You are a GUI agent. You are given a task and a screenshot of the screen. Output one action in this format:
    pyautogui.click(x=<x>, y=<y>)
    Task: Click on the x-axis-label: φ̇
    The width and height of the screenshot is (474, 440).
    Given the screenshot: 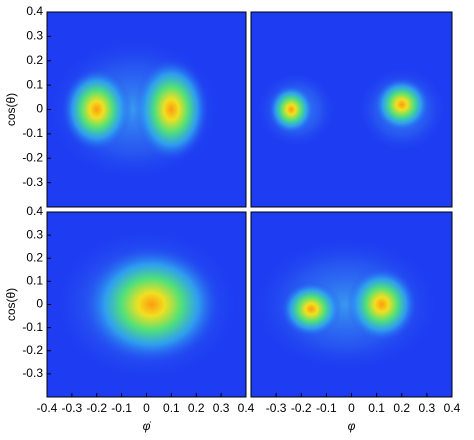 What is the action you would take?
    pyautogui.click(x=147, y=426)
    